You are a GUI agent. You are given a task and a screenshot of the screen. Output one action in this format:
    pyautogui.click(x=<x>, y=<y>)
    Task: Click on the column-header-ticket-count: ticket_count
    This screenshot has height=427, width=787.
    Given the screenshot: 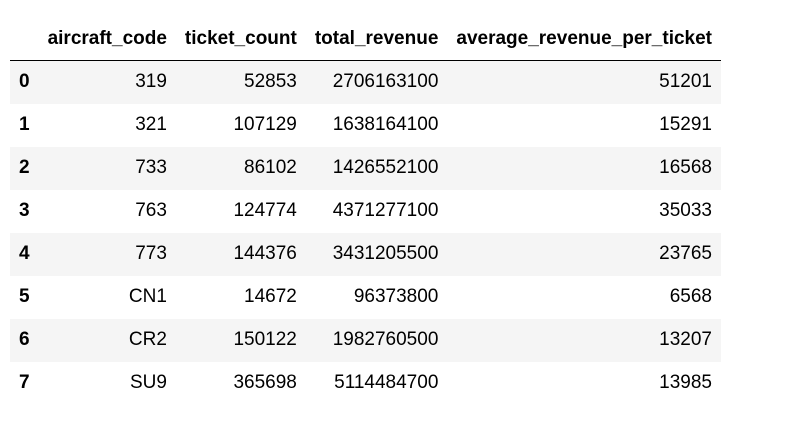 What is the action you would take?
    pyautogui.click(x=240, y=39)
    